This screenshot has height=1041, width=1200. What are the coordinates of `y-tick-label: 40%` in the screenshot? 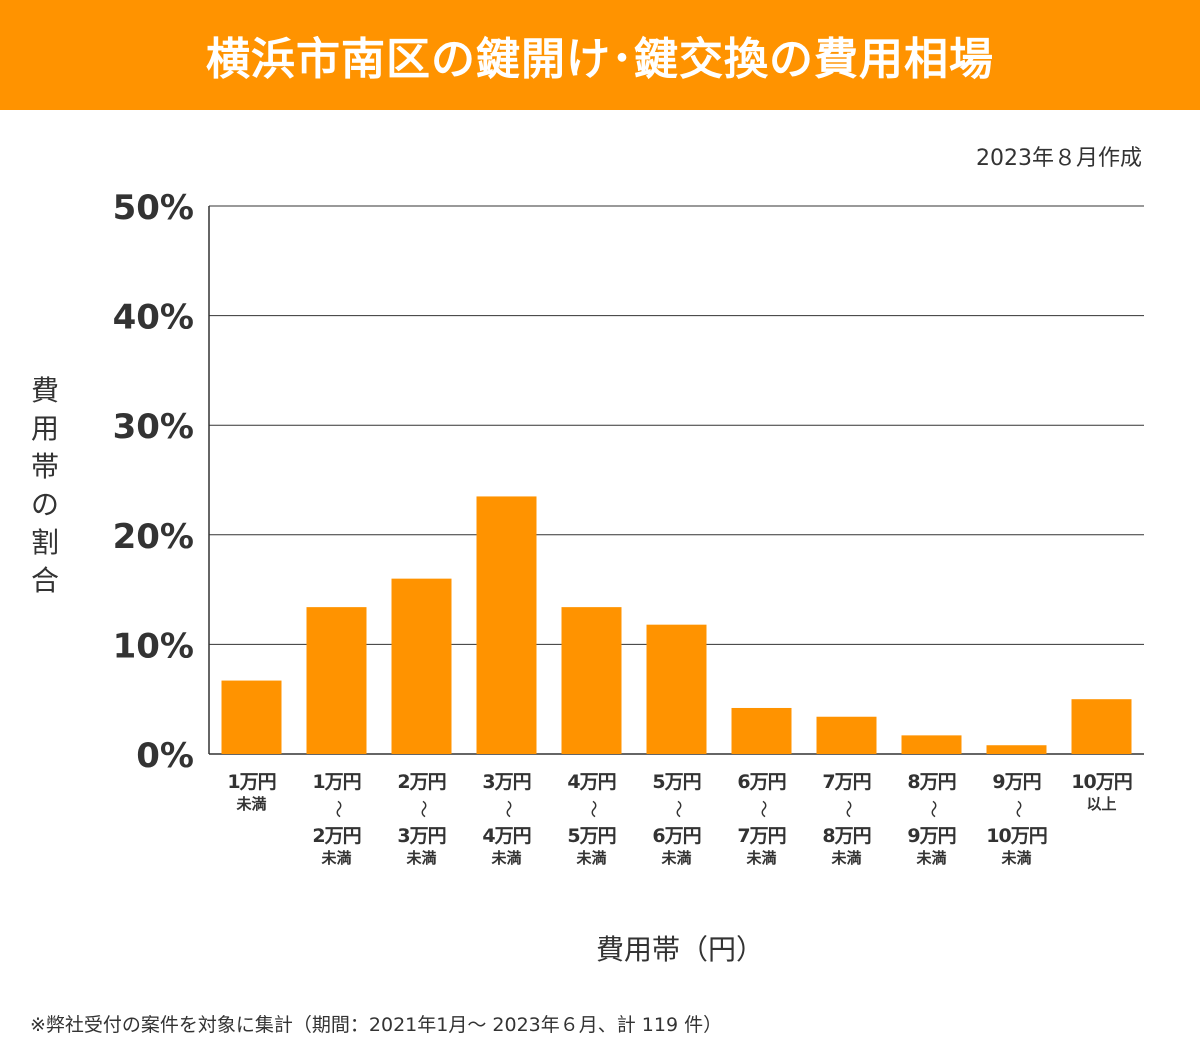 It's located at (153, 318).